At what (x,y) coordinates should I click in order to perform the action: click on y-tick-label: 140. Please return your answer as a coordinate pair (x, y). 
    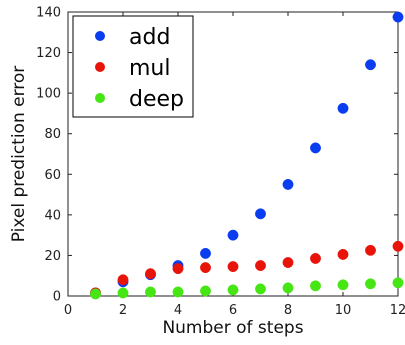
    Looking at the image, I should click on (48, 13).